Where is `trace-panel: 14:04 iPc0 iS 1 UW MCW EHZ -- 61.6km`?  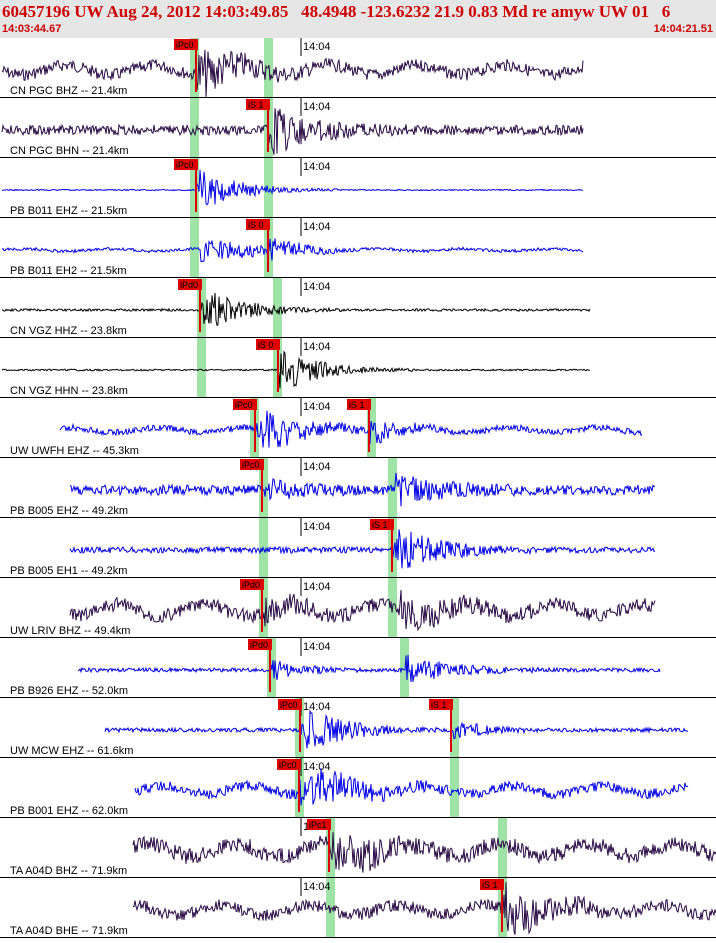 trace-panel: 14:04 iPc0 iS 1 UW MCW EHZ -- 61.6km is located at coordinates (358, 728).